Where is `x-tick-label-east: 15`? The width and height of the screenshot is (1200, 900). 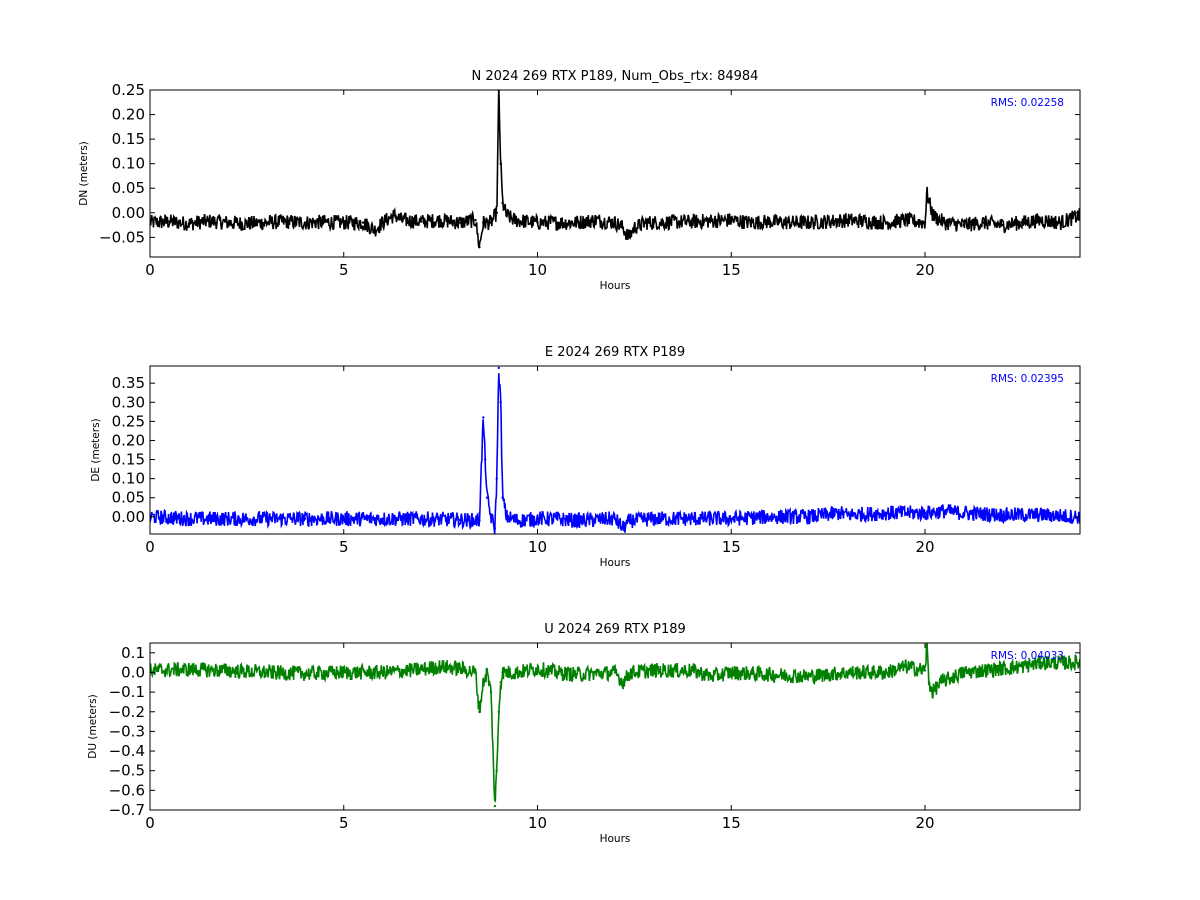 x-tick-label-east: 15 is located at coordinates (731, 547).